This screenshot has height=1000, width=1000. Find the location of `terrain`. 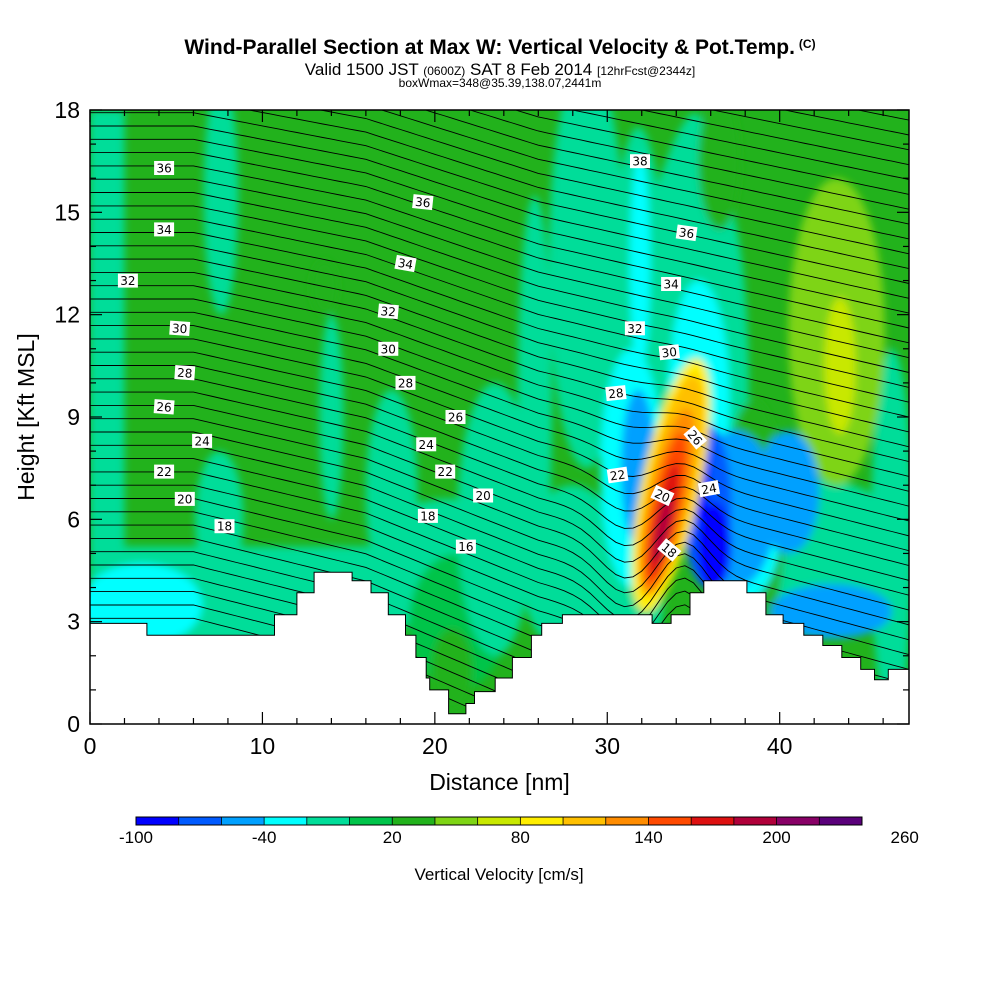

terrain is located at coordinates (499, 647).